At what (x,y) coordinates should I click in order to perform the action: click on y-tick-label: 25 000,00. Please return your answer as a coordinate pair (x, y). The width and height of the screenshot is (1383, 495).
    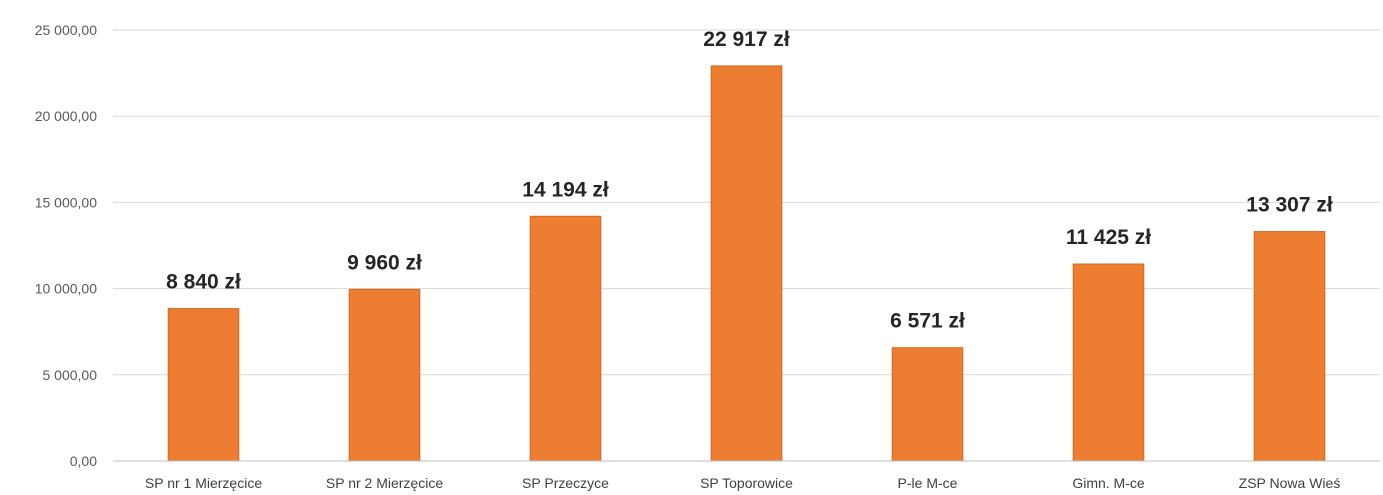
    Looking at the image, I should click on (66, 30).